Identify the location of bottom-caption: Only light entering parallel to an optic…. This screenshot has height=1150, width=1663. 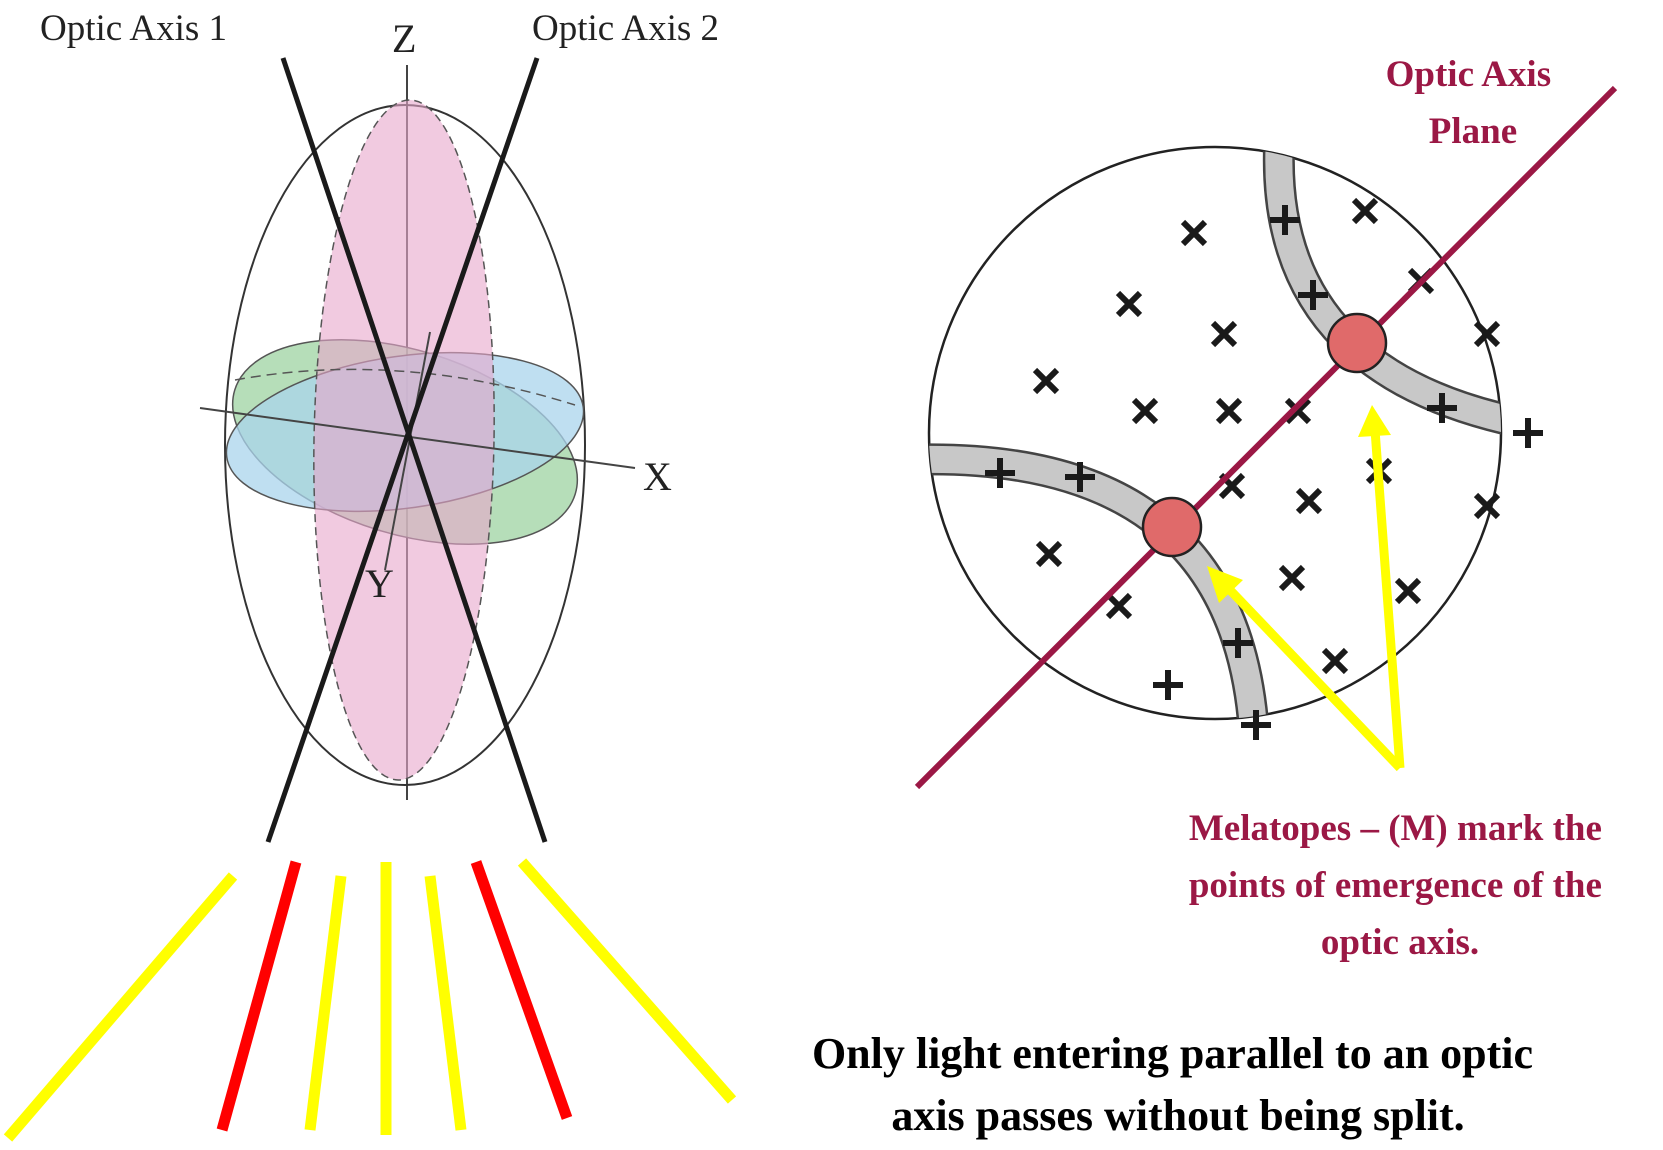
(1178, 1084).